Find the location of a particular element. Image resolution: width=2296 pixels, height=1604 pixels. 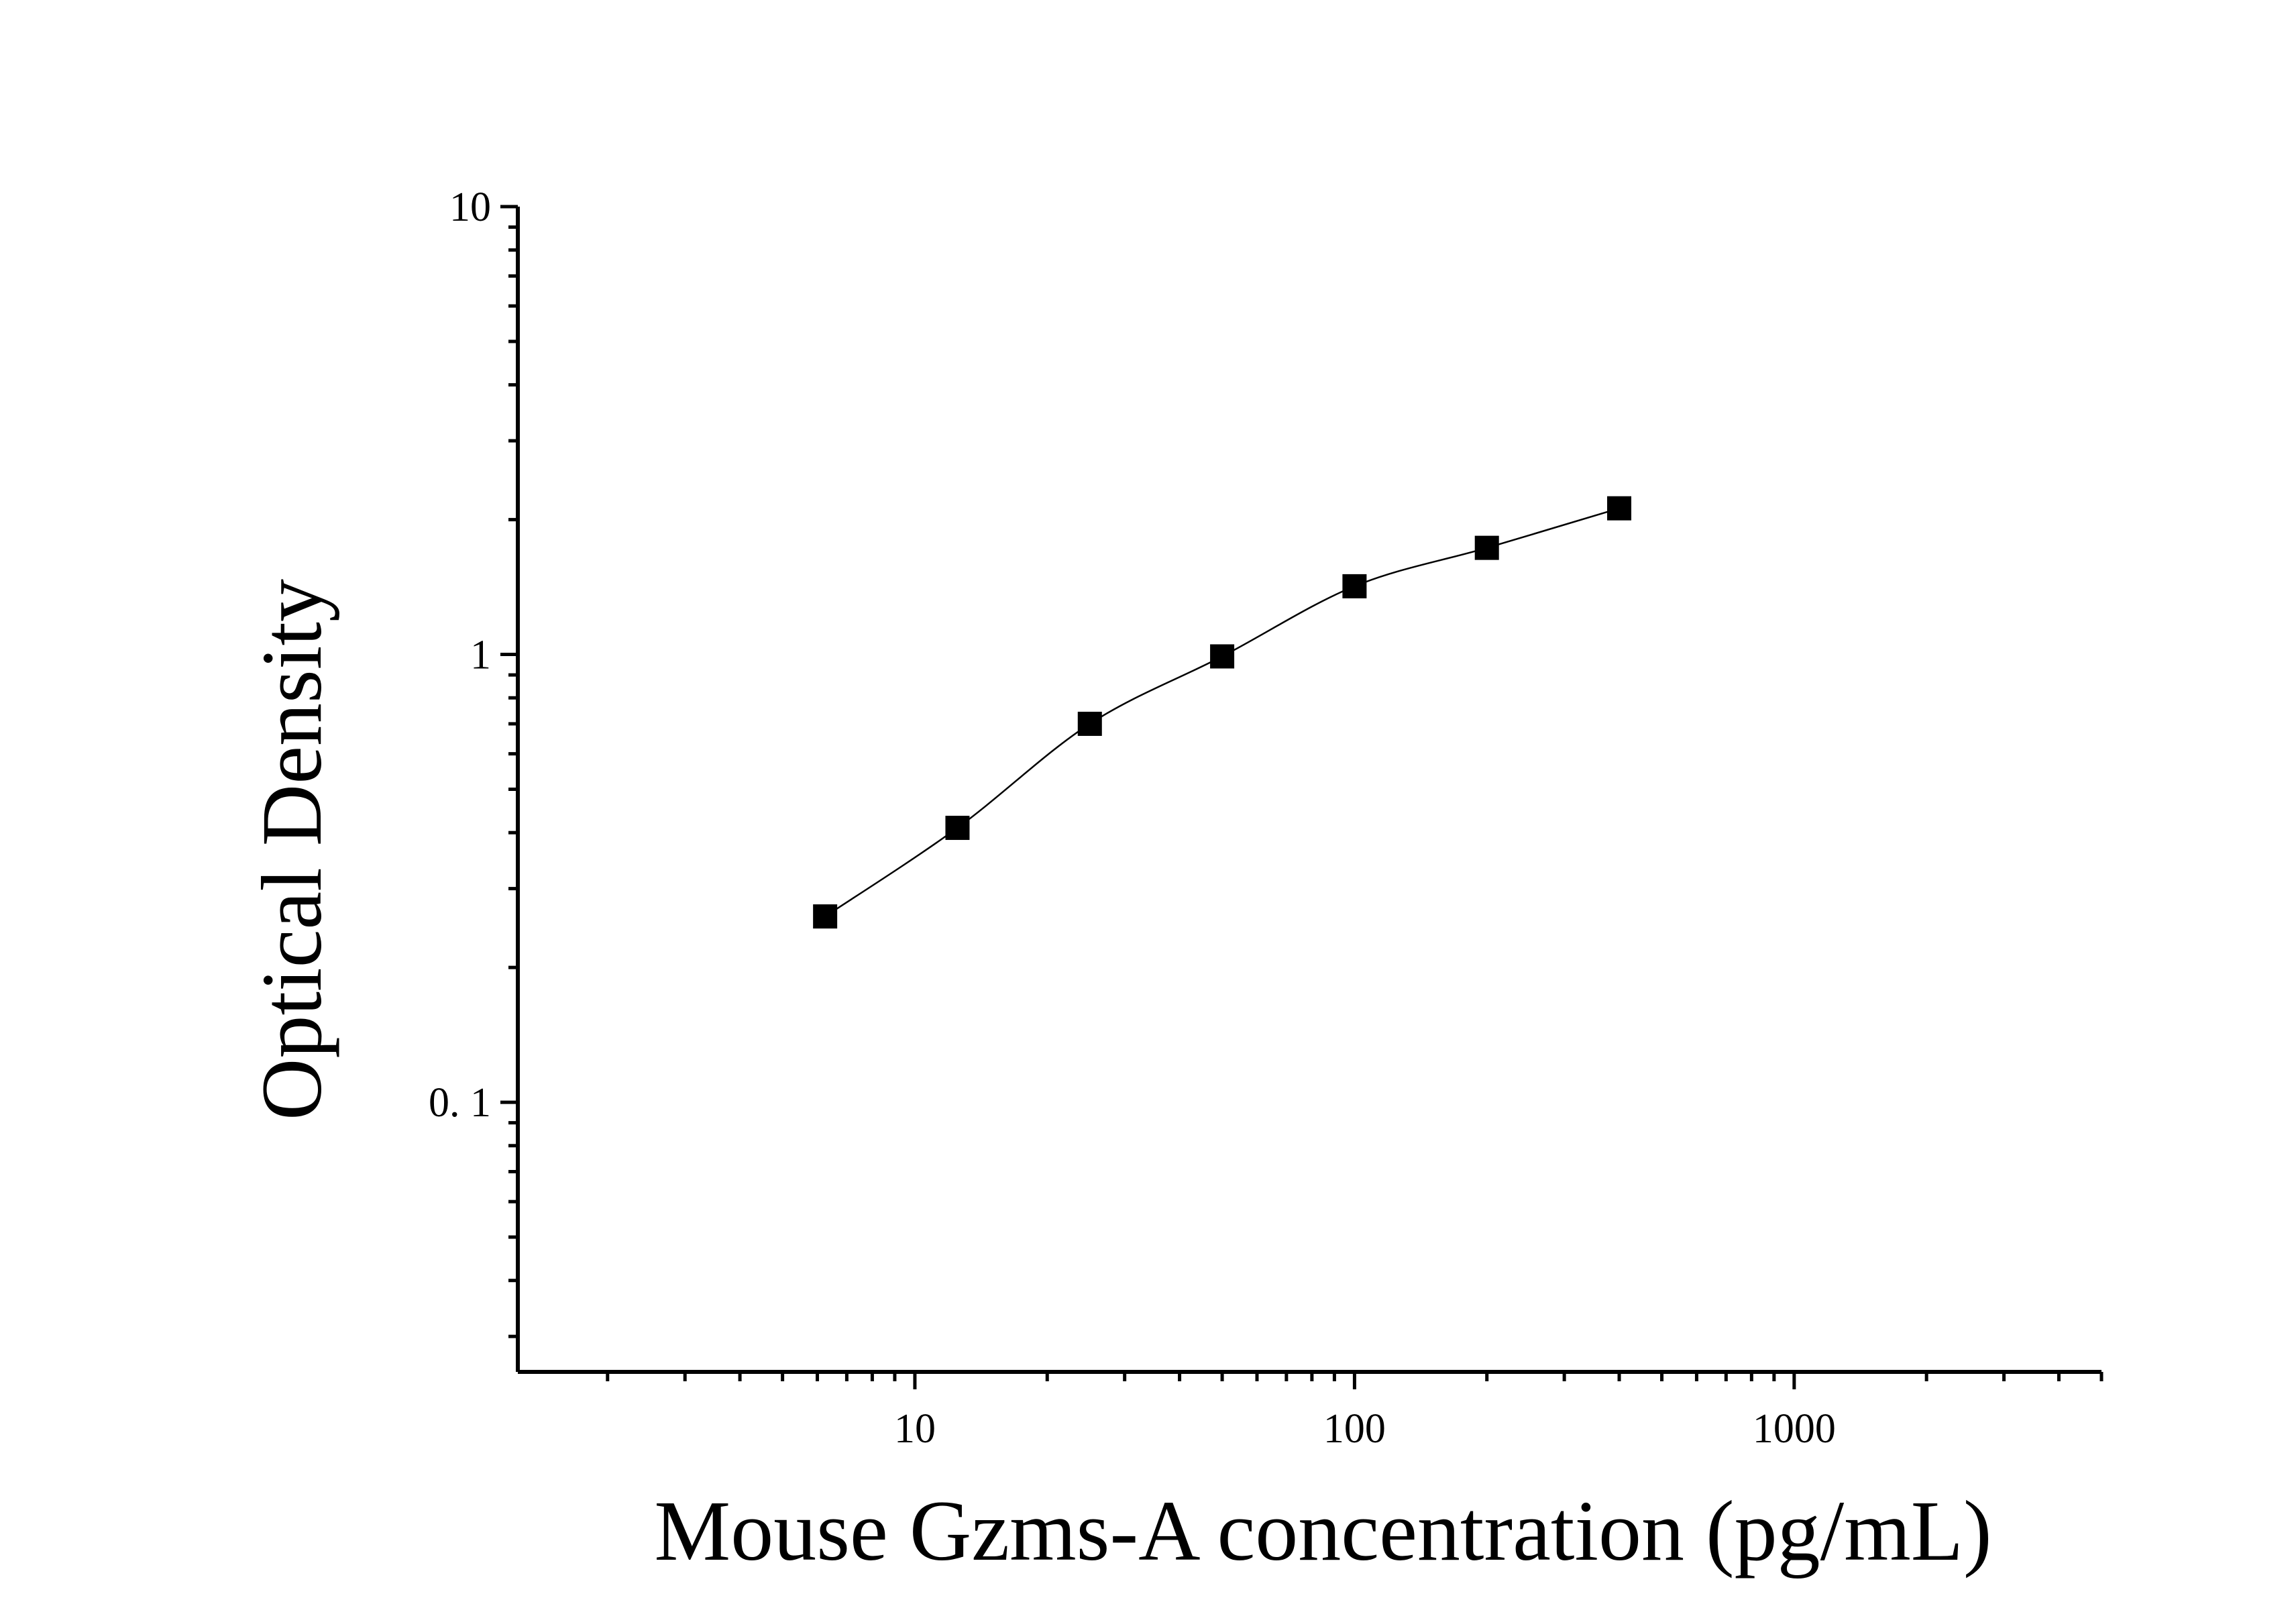

y-tick-label: 0. 1 is located at coordinates (460, 1103).